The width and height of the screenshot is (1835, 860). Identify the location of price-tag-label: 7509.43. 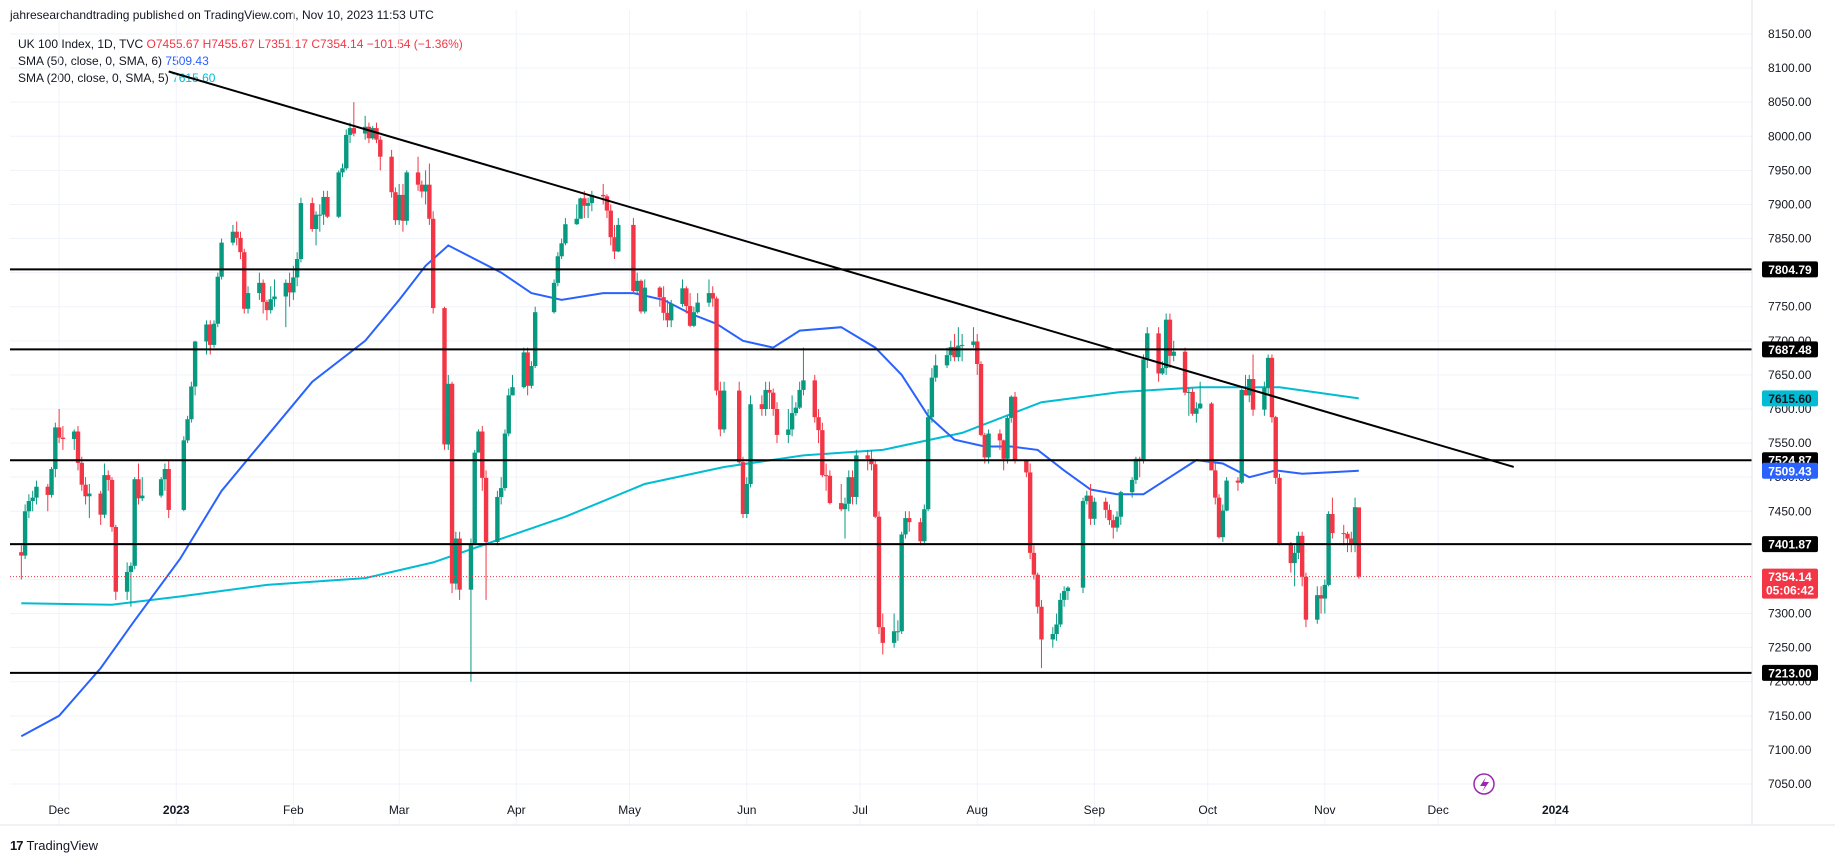
(1790, 471).